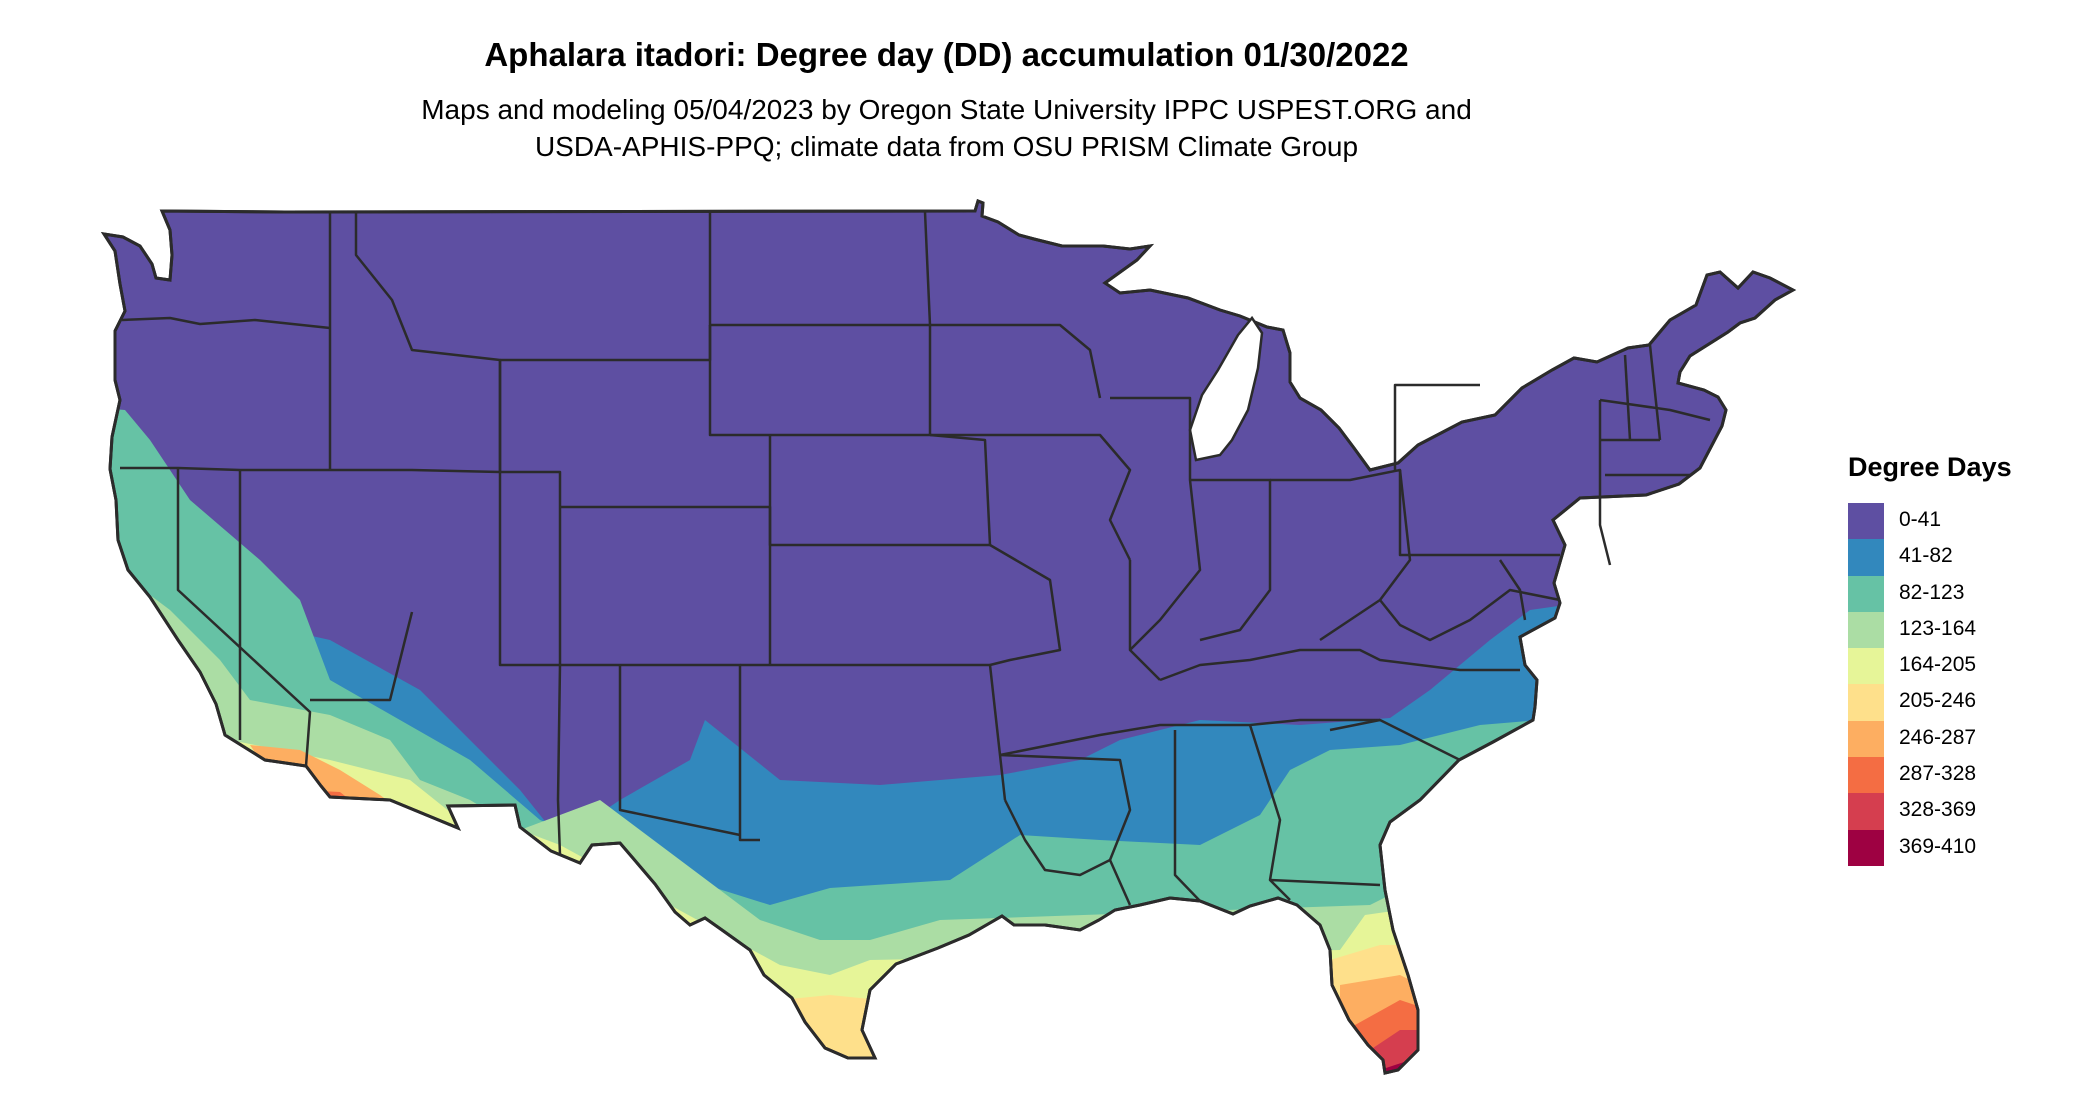  I want to click on legend-item: 369-410, so click(1930, 847).